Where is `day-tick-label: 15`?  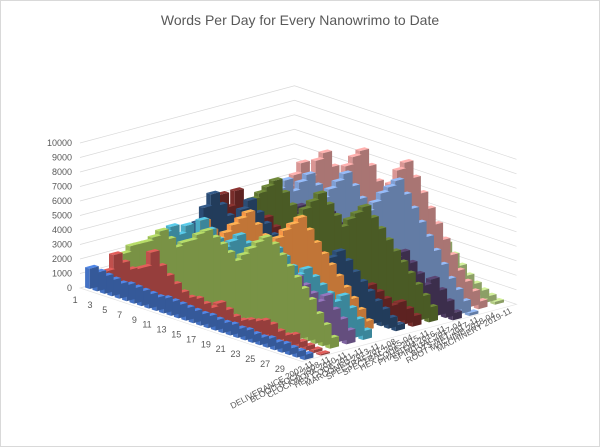
day-tick-label: 15 is located at coordinates (176, 335).